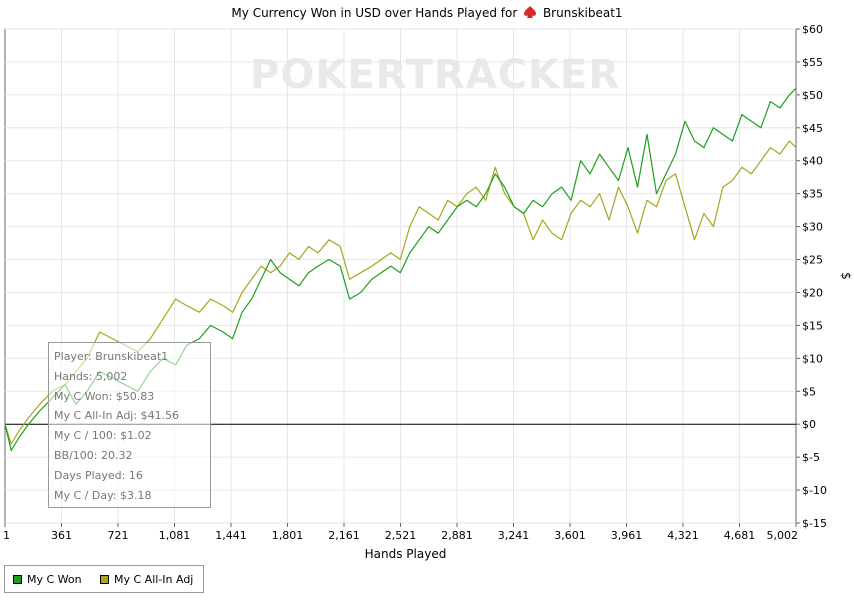  What do you see at coordinates (401, 535) in the screenshot?
I see `x-tick-label: 2,521` at bounding box center [401, 535].